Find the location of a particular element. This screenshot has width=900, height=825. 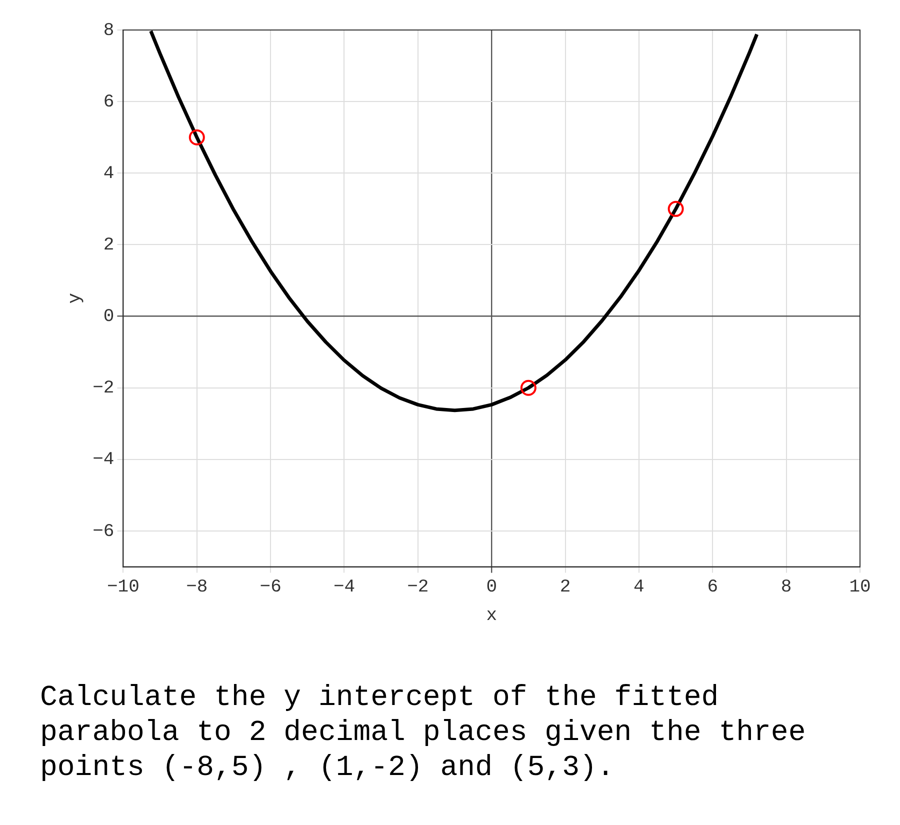

x-tick-label: 0 is located at coordinates (492, 587).